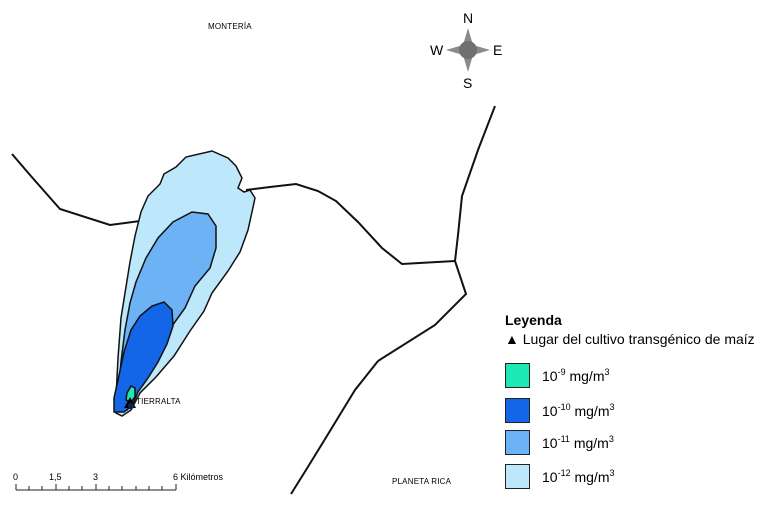 Image resolution: width=779 pixels, height=506 pixels. I want to click on legend-item-label: 10-9 mg/m3, so click(576, 375).